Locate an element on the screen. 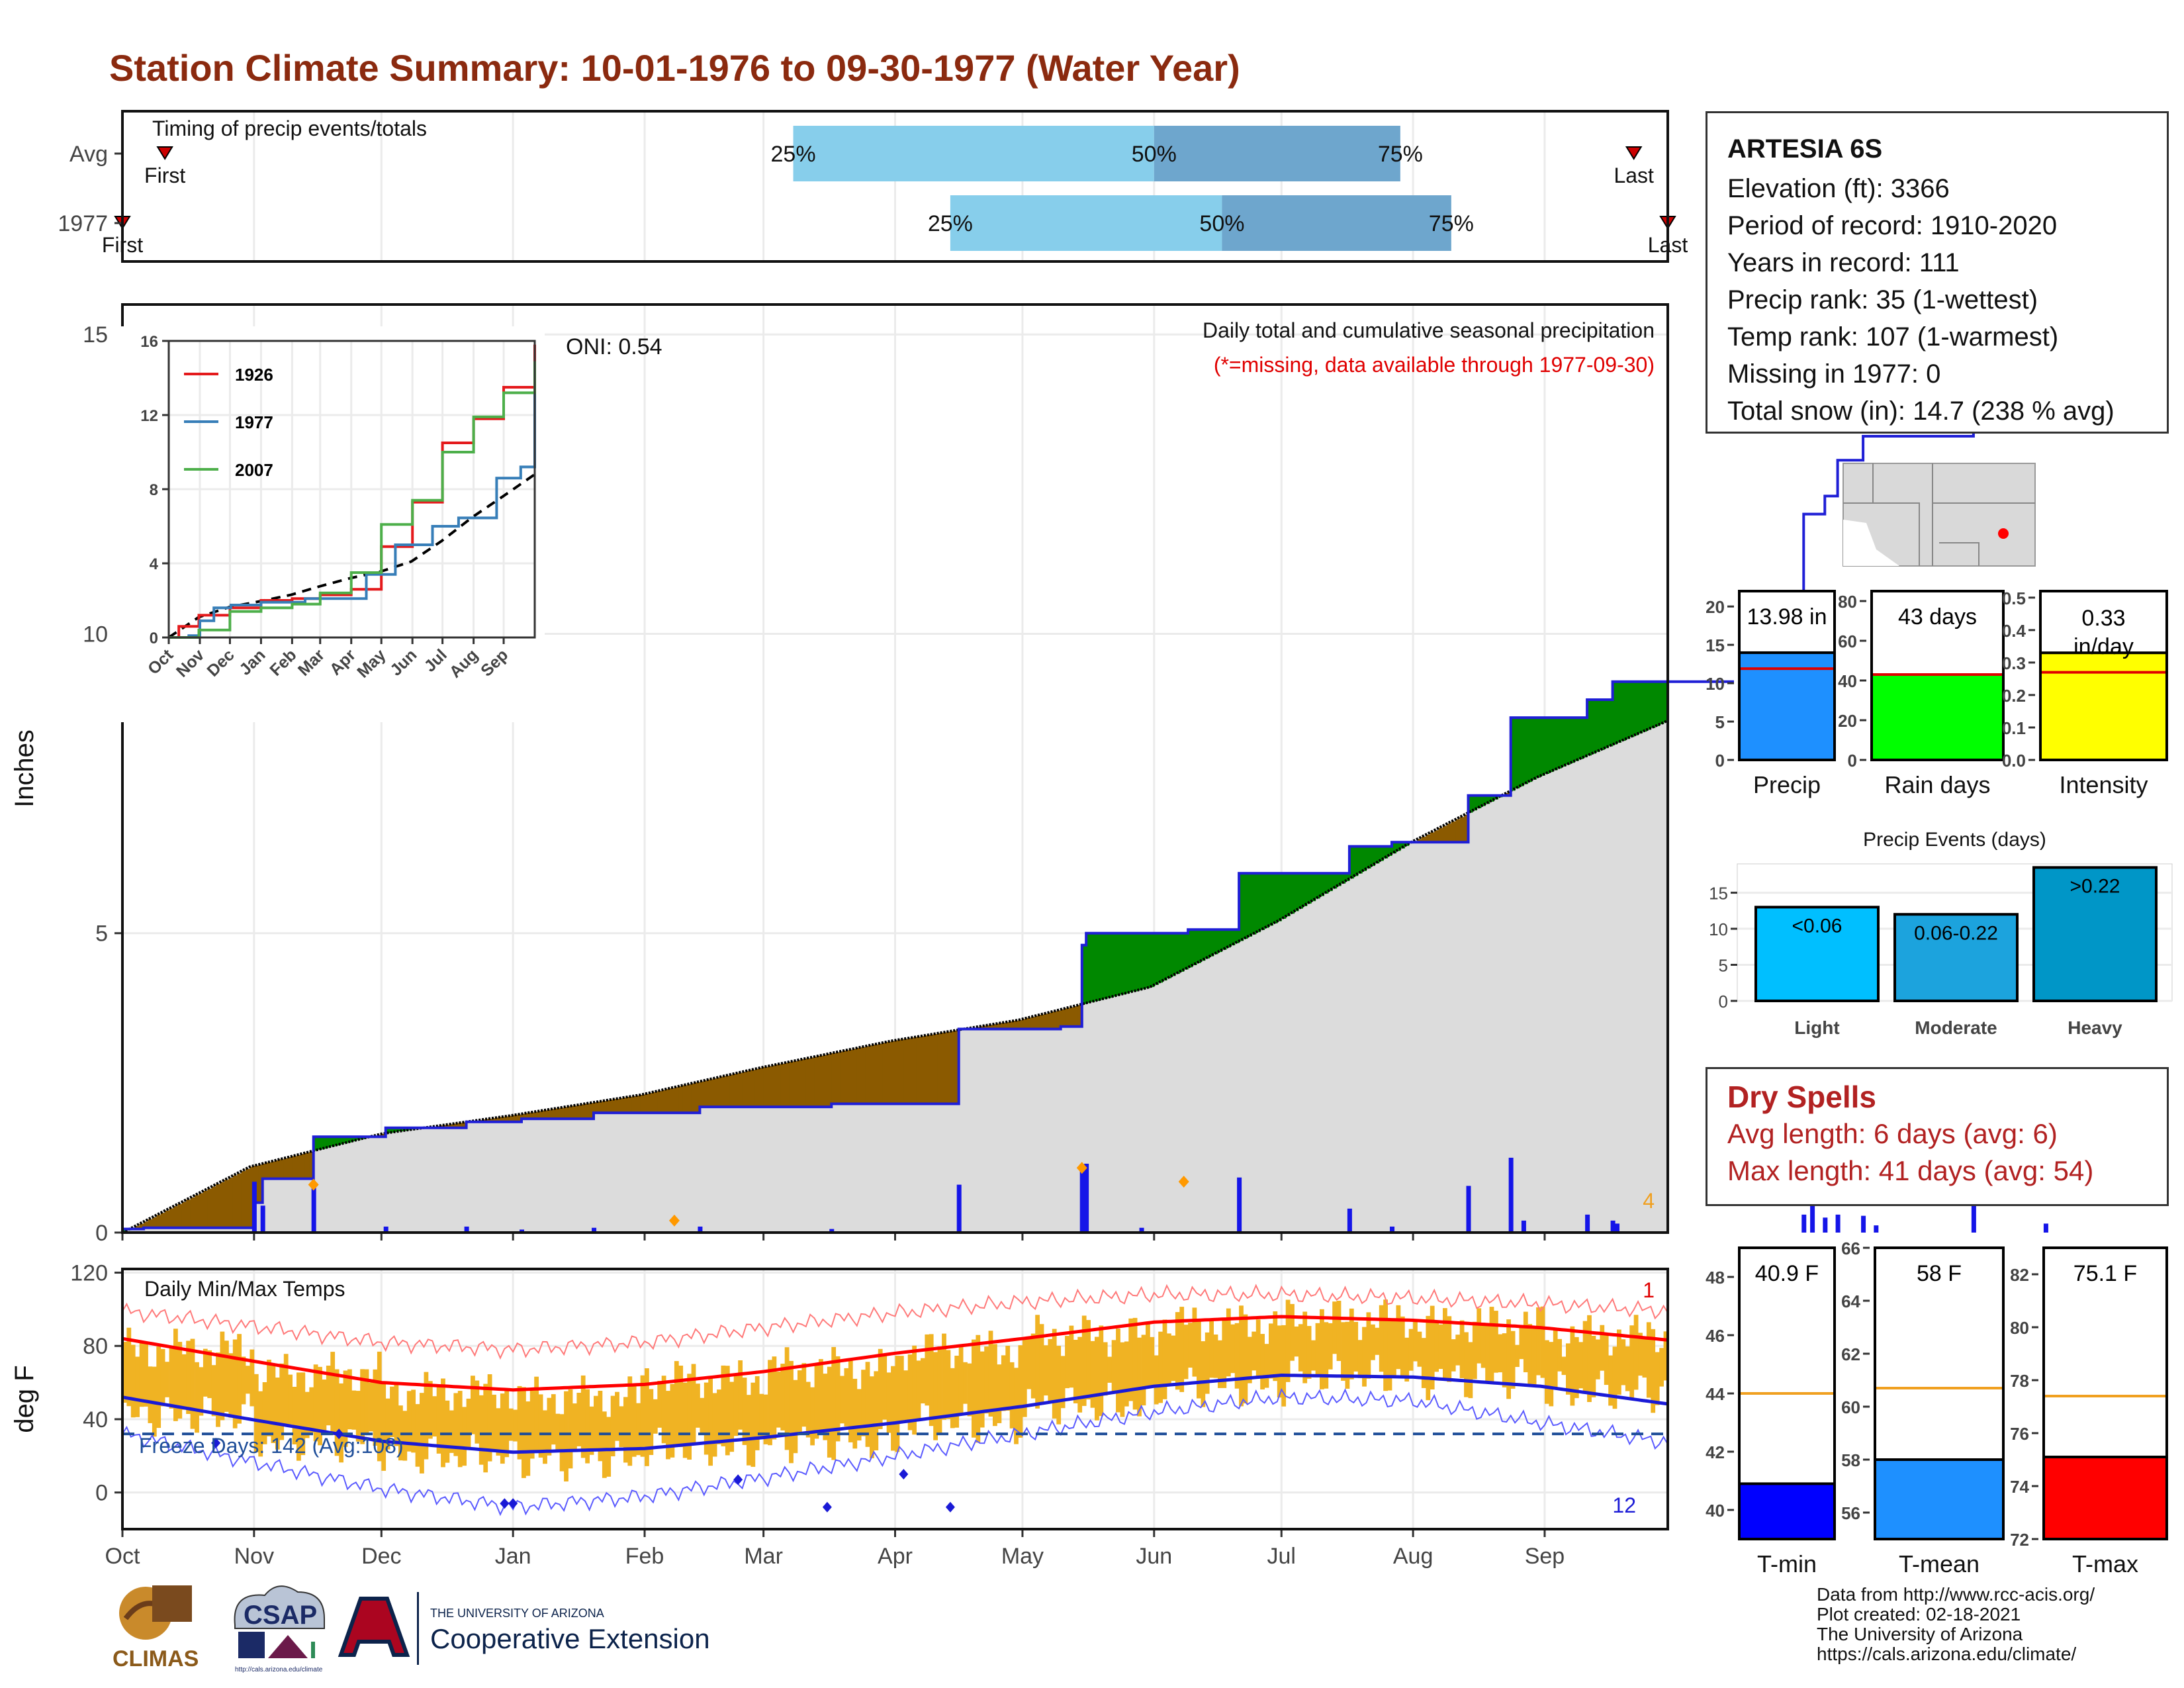 Image resolution: width=2184 pixels, height=1688 pixels. climas-logo: CLIMAS is located at coordinates (156, 1628).